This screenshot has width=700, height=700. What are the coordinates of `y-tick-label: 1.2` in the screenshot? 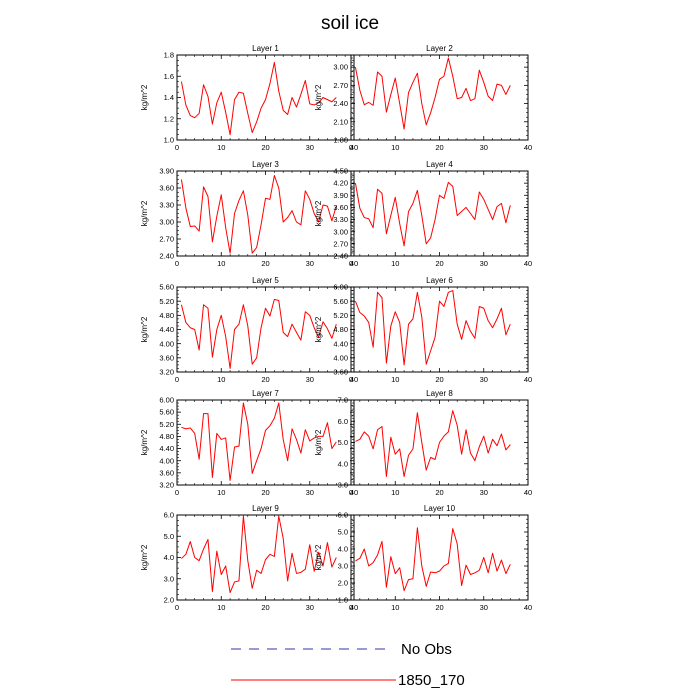 It's located at (169, 118).